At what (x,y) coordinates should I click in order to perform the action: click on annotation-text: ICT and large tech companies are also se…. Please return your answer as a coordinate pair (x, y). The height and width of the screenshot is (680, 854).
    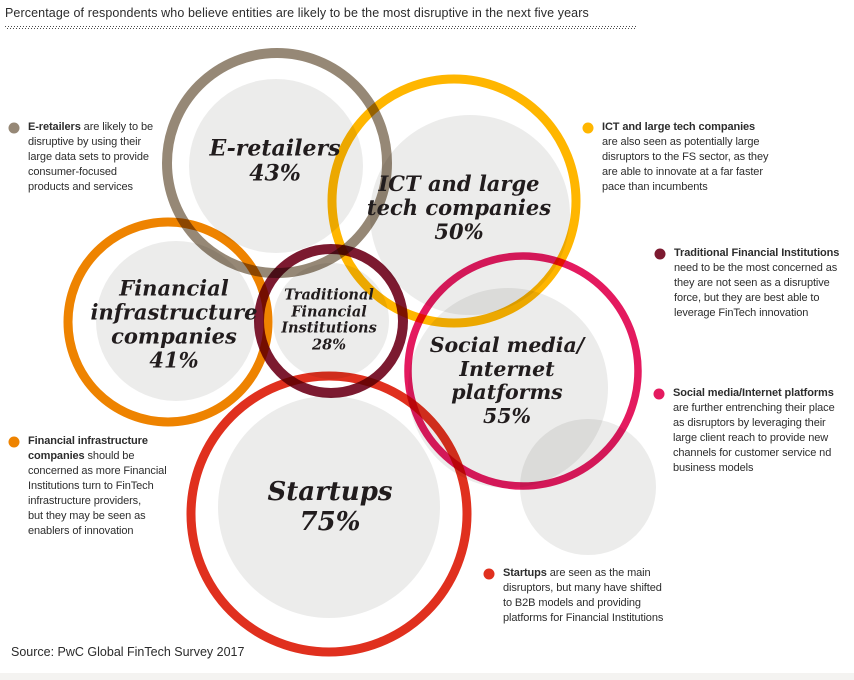
    Looking at the image, I should click on (685, 157).